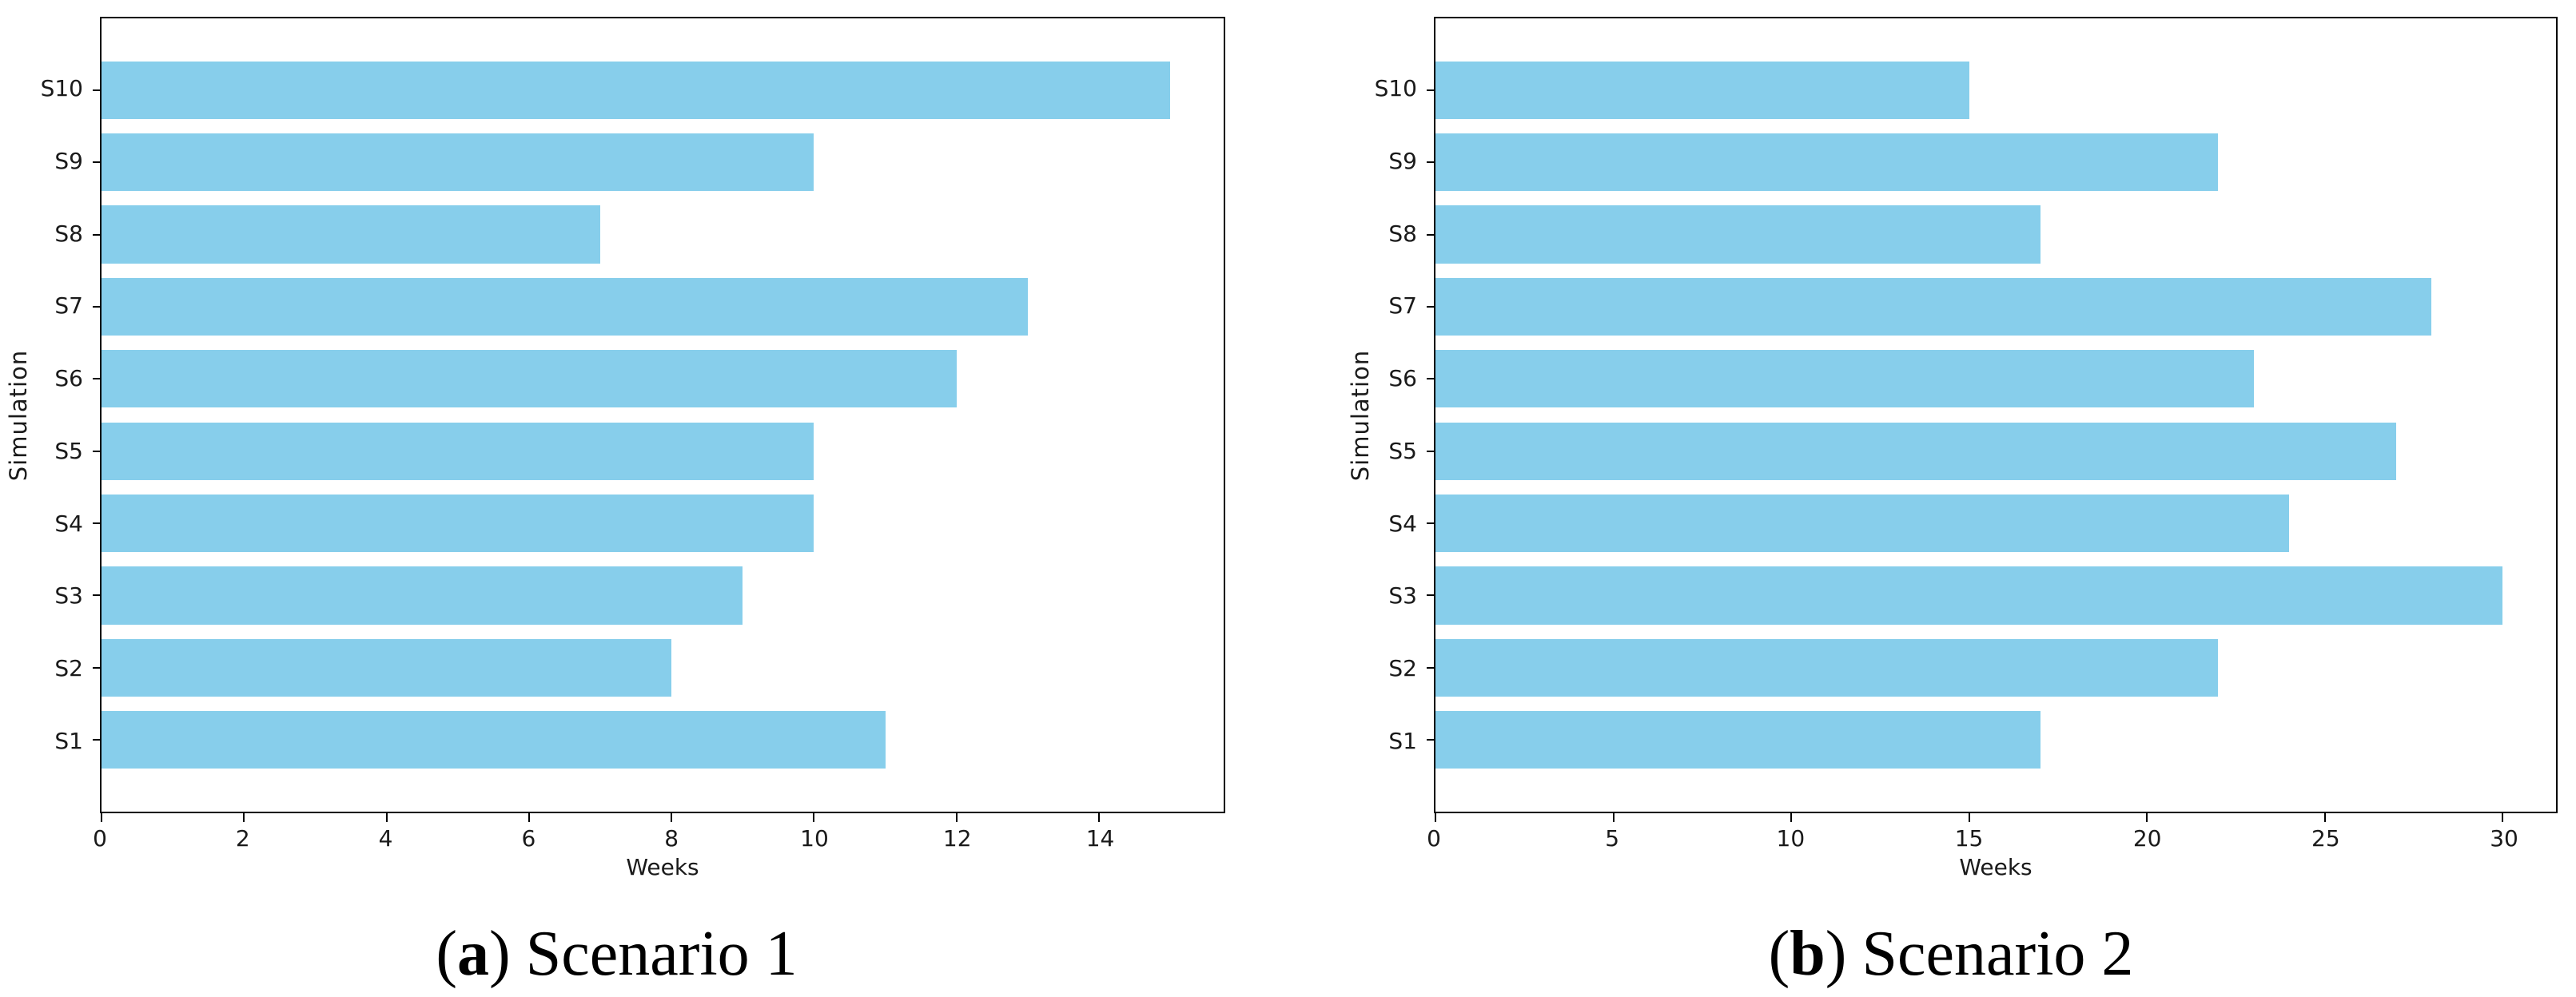 The width and height of the screenshot is (2576, 997). Describe the element at coordinates (1992, 840) in the screenshot. I see `x-axis-ticks: 0 5 10 15 20 25 30` at that location.